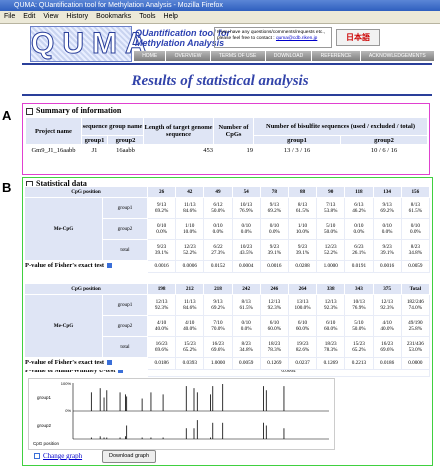 The height and width of the screenshot is (467, 440). I want to click on count: 19/23, so click(302, 343).